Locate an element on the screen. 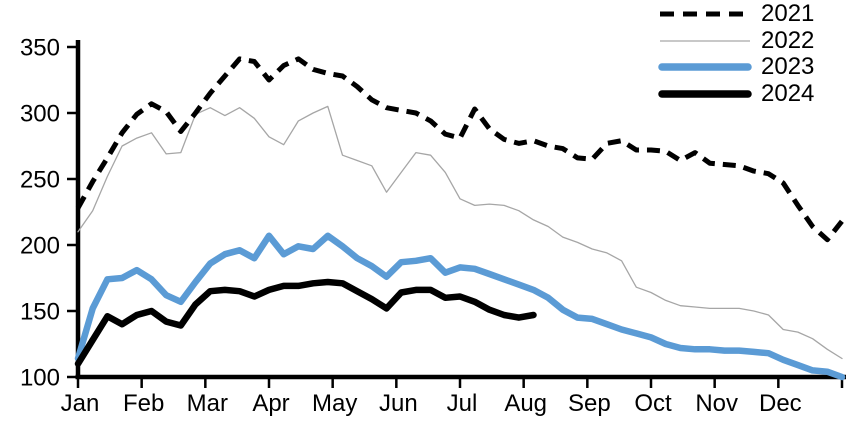 Image resolution: width=852 pixels, height=430 pixels. legend-label: 2022 is located at coordinates (788, 40).